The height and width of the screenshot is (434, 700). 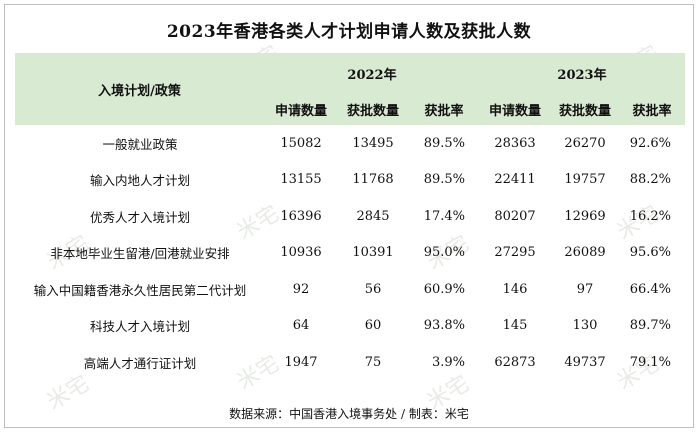 I want to click on apply-2022: 10936, so click(x=301, y=253).